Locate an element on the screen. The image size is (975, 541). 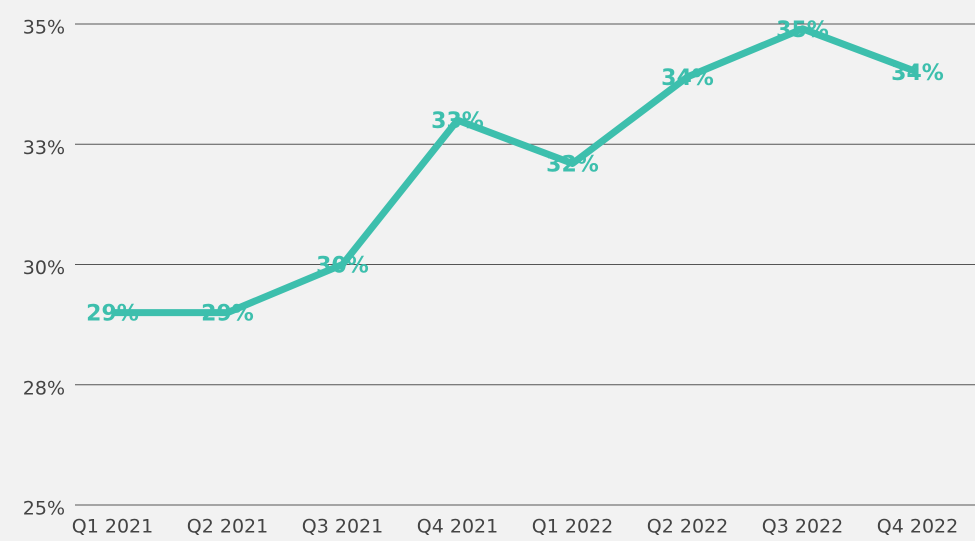
x-tick-label: Q3 2021 is located at coordinates (342, 527).